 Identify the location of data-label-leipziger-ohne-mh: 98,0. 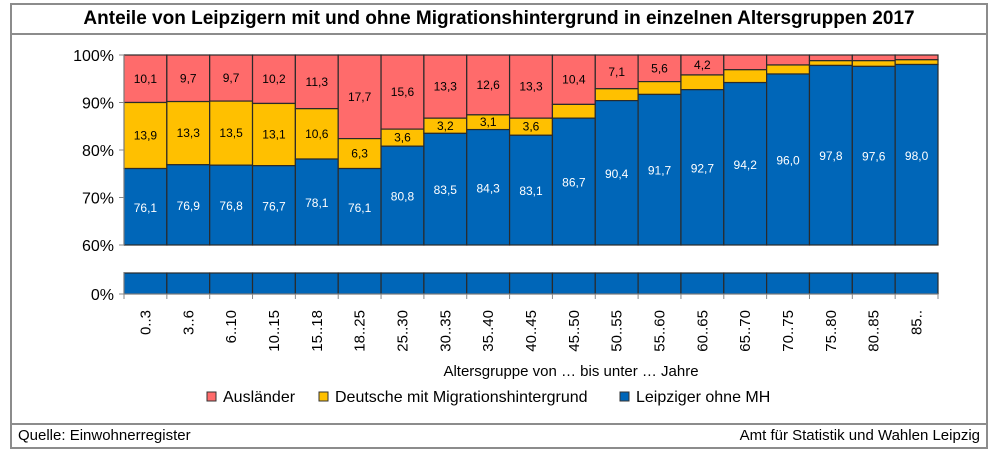
(917, 156).